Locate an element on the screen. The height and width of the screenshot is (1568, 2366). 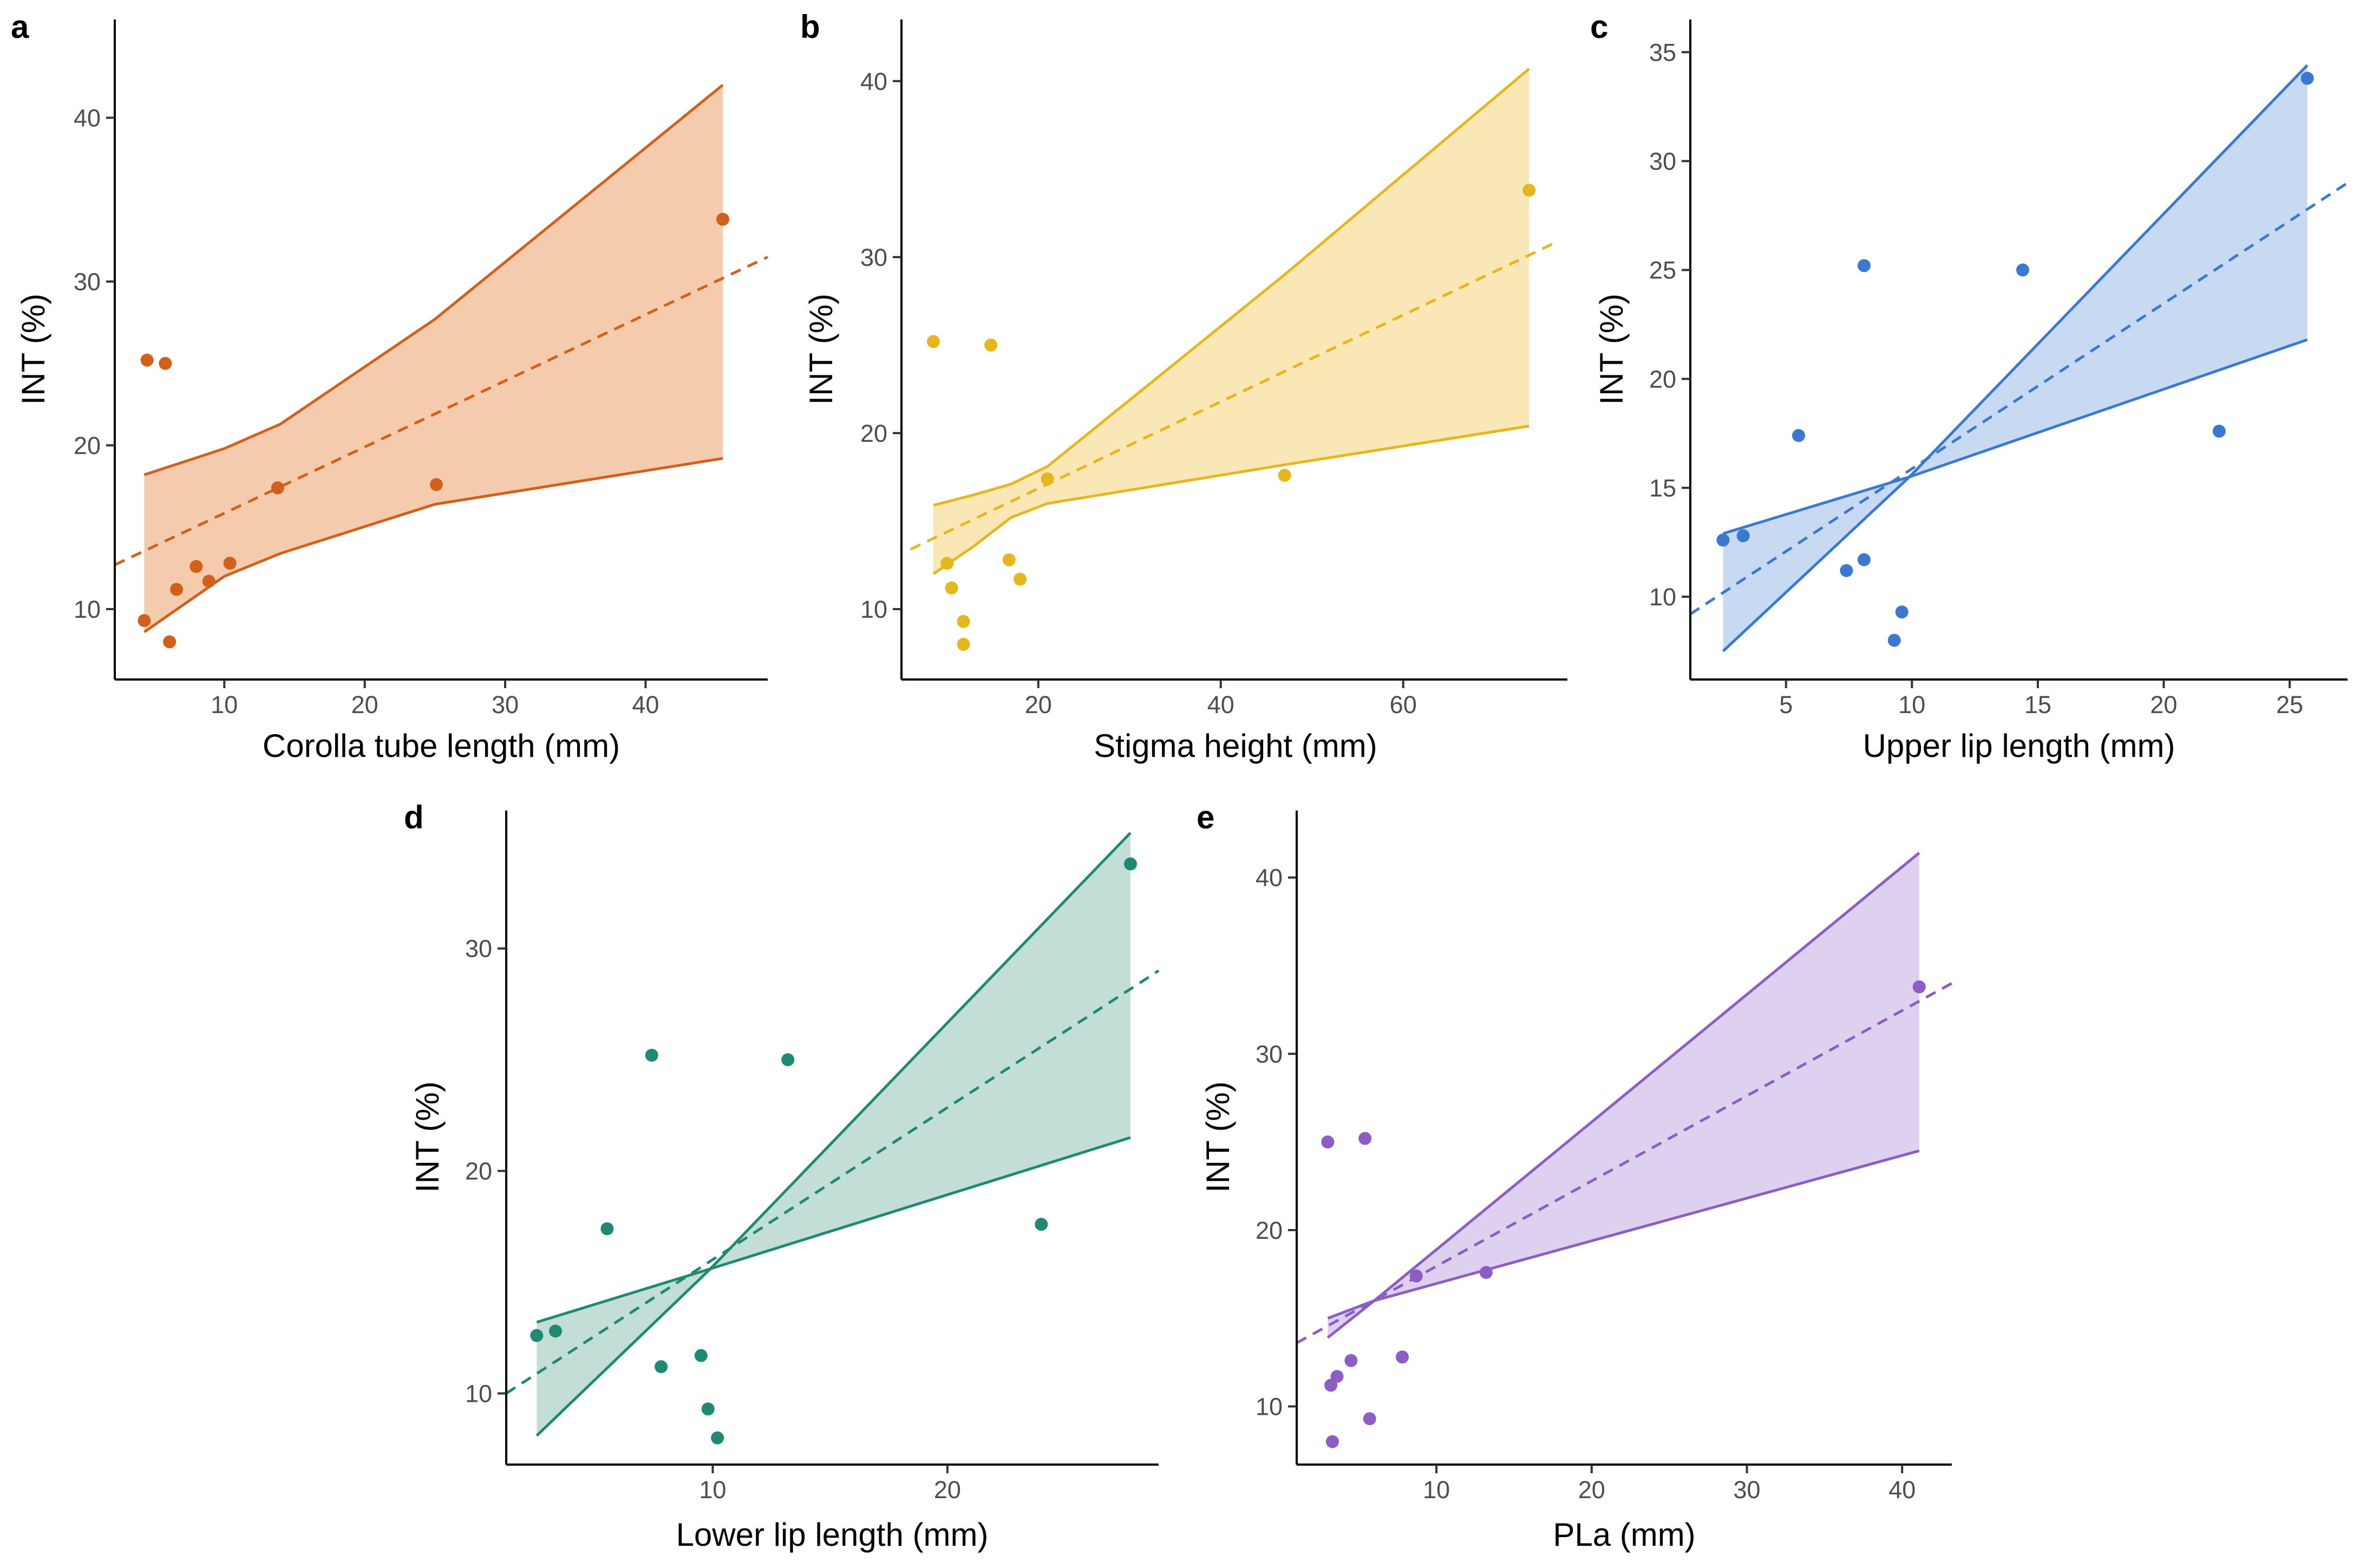
x-axis-title: Corolla tube length (mm) is located at coordinates (441, 746).